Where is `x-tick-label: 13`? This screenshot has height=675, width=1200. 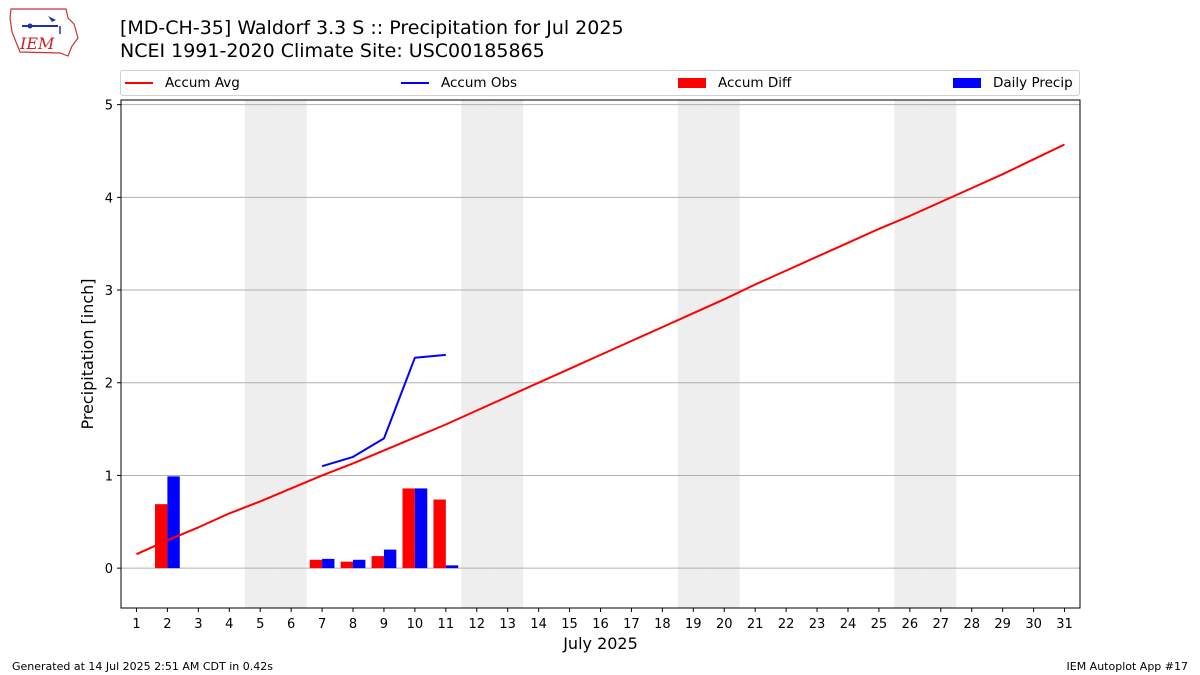
x-tick-label: 13 is located at coordinates (507, 624).